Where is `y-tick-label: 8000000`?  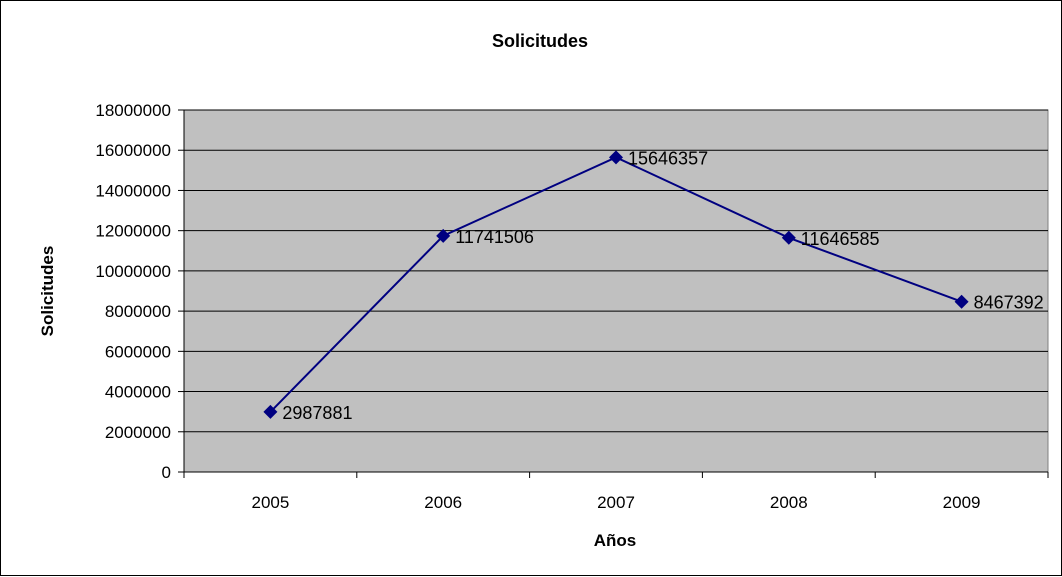
y-tick-label: 8000000 is located at coordinates (138, 311).